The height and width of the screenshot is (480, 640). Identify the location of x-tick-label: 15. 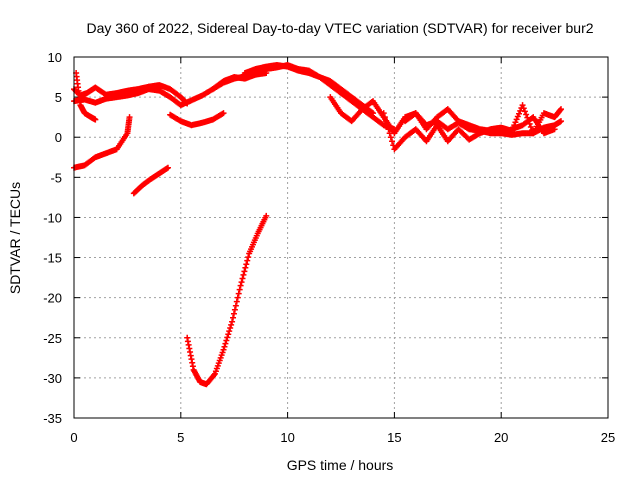
(394, 437).